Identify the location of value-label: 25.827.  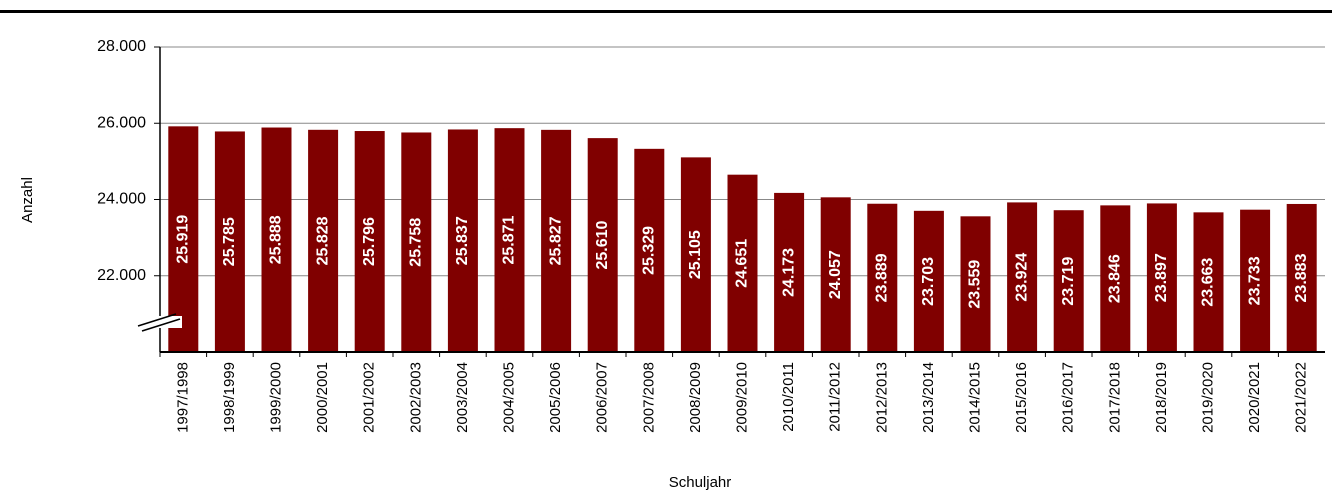
(555, 240).